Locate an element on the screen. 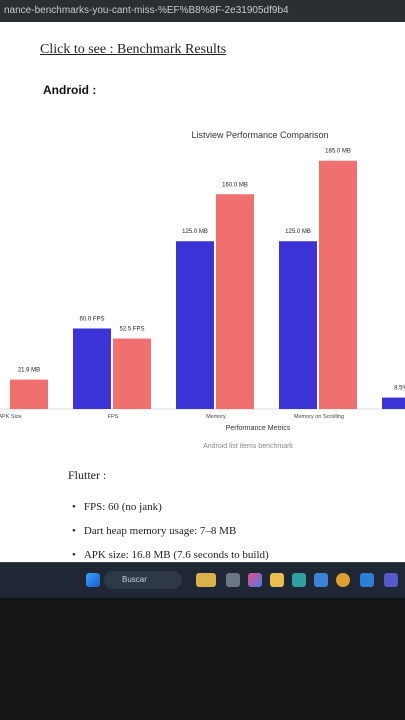  teams-icon is located at coordinates (391, 580).